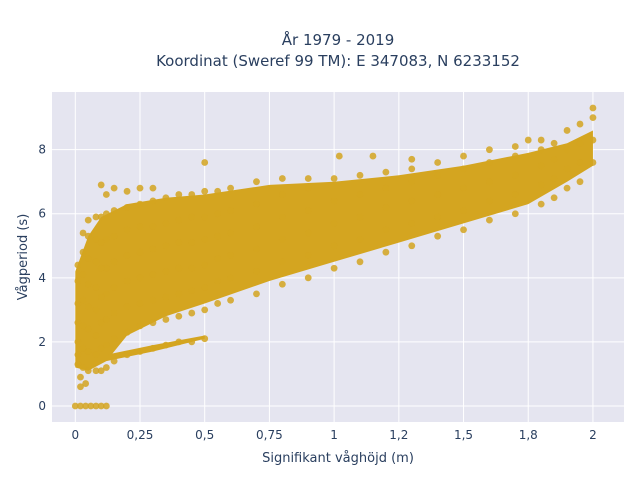 Image resolution: width=640 pixels, height=480 pixels. I want to click on x-tick-label: 0,75, so click(269, 435).